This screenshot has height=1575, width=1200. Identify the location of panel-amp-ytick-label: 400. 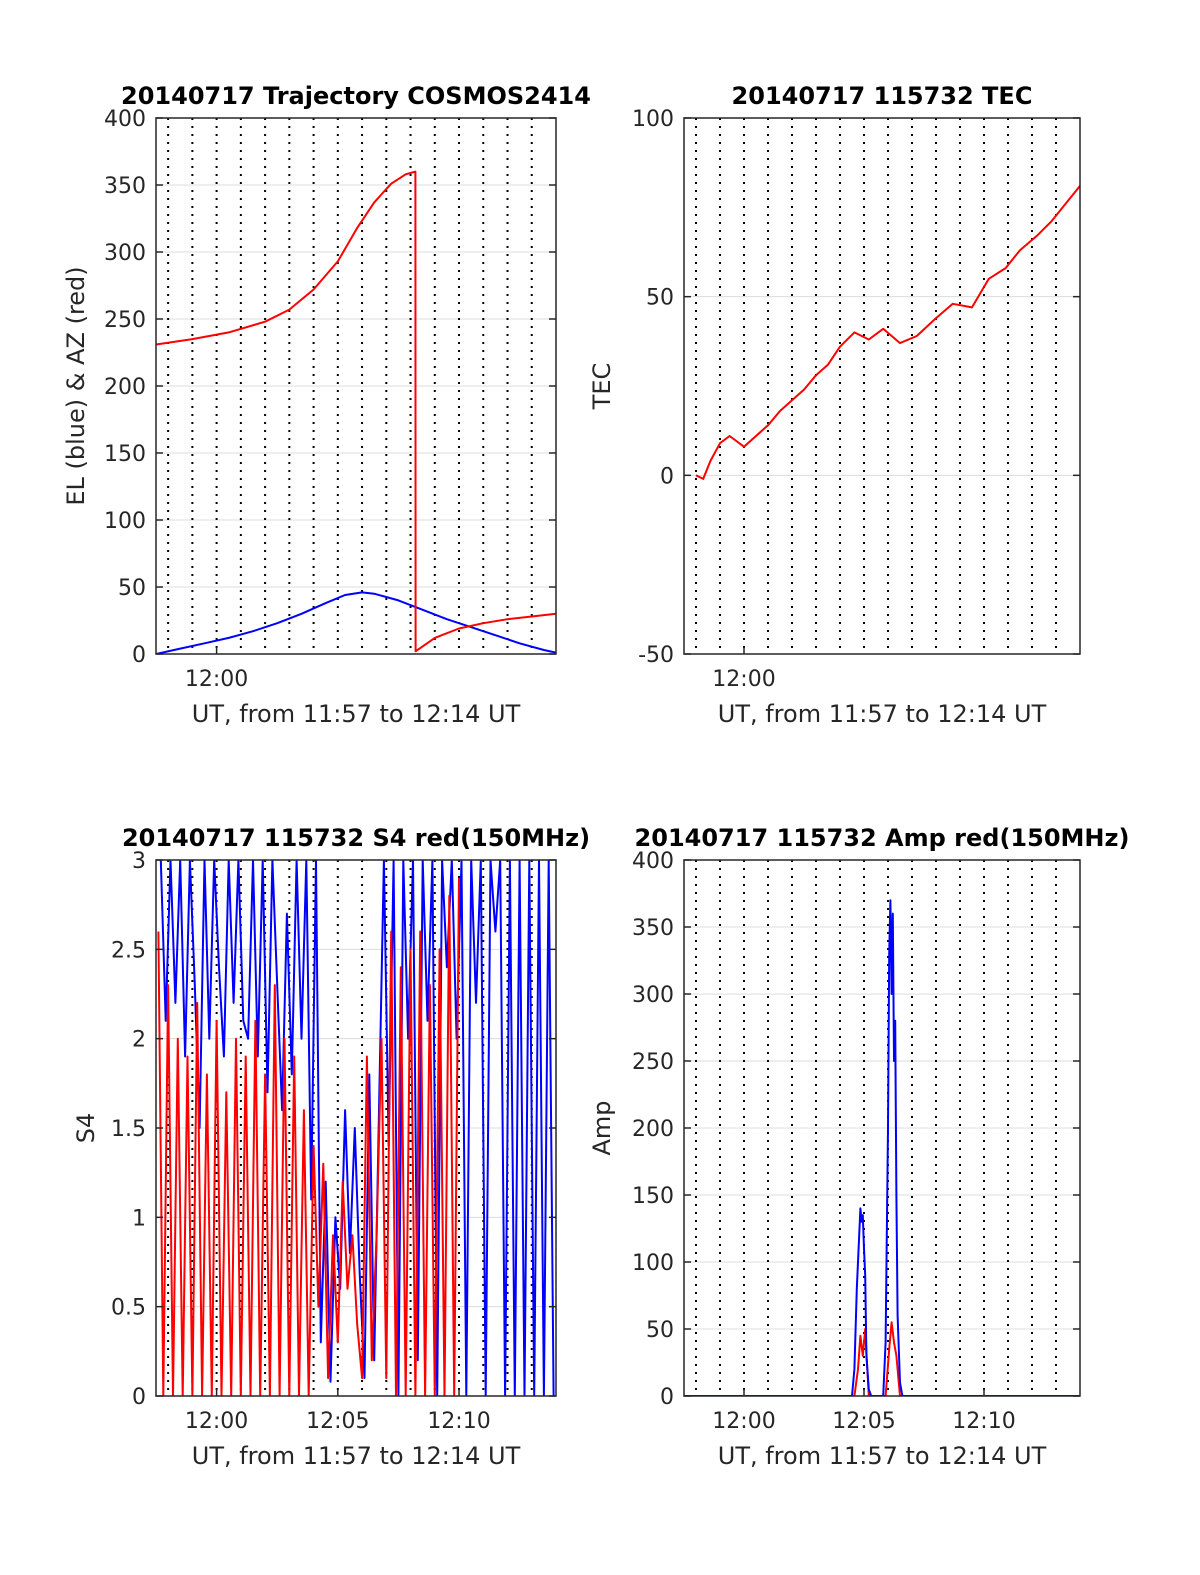
(653, 861).